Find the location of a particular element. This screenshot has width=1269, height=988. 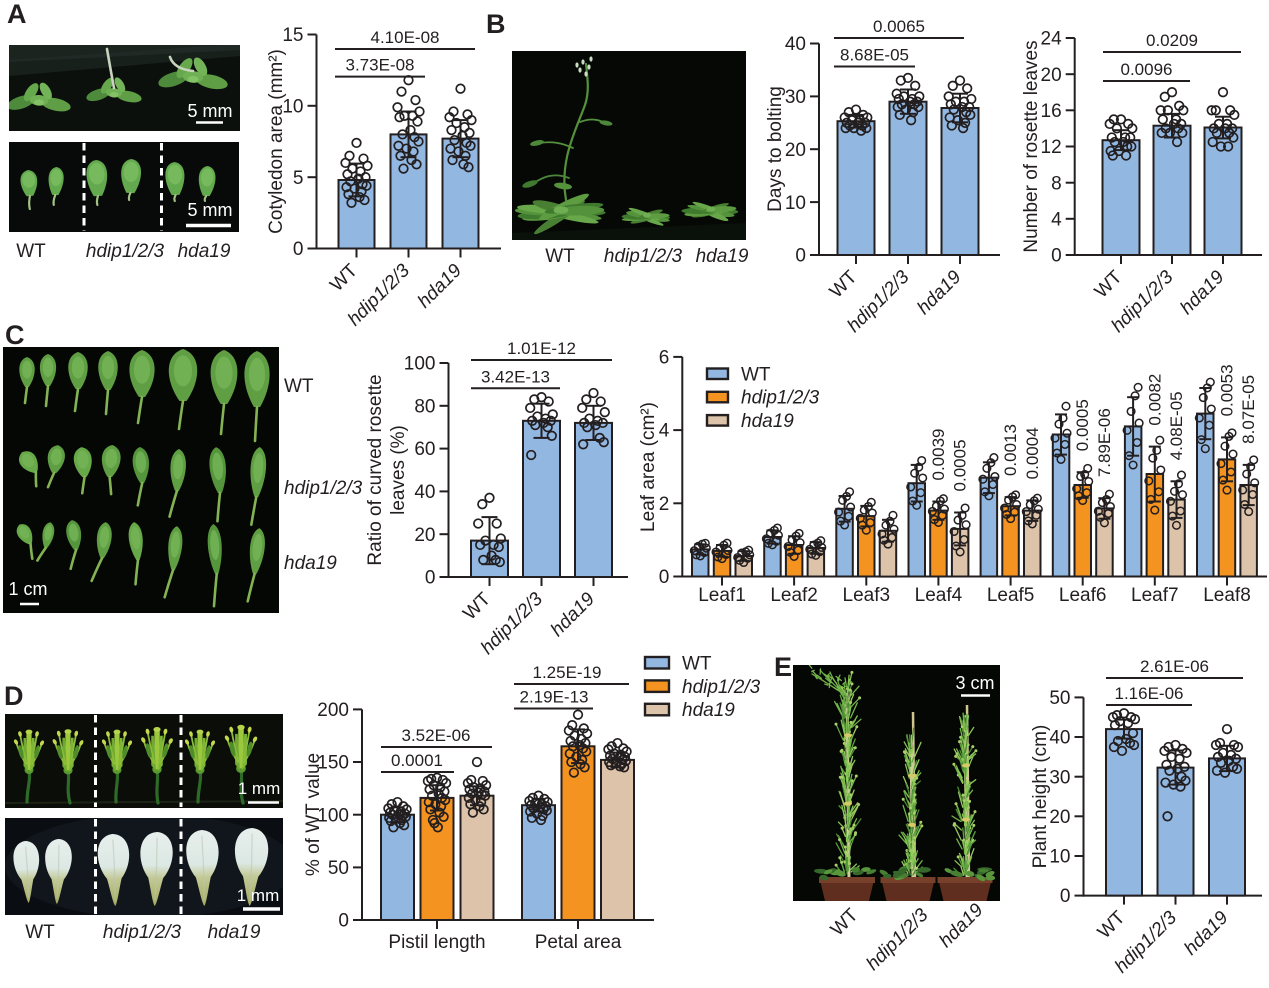

svg-text: 0.0065 is located at coordinates (899, 26).